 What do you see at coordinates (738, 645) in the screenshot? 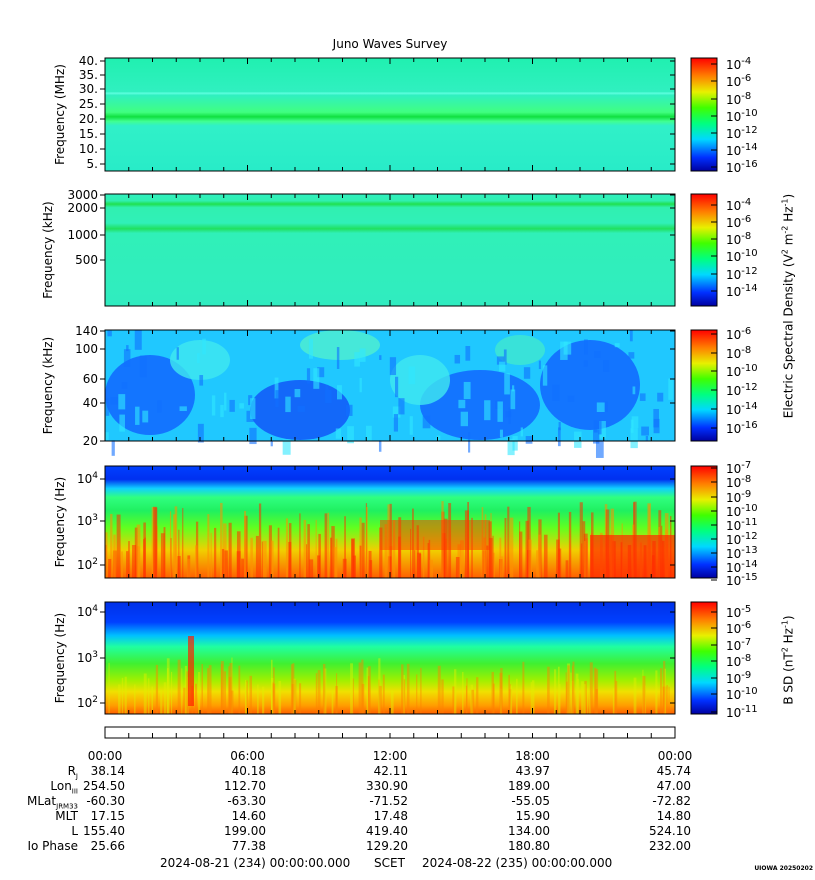
I see `colorbar-tick-label: 10⁻⁷` at bounding box center [738, 645].